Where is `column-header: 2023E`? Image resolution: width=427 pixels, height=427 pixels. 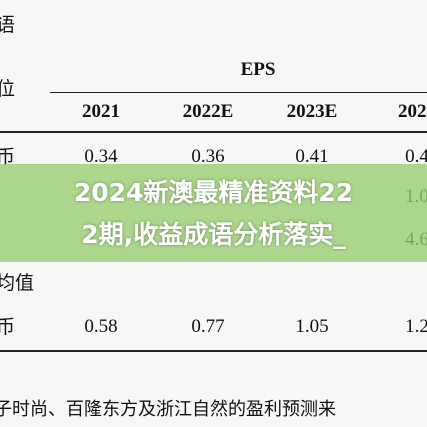 column-header: 2023E is located at coordinates (312, 111).